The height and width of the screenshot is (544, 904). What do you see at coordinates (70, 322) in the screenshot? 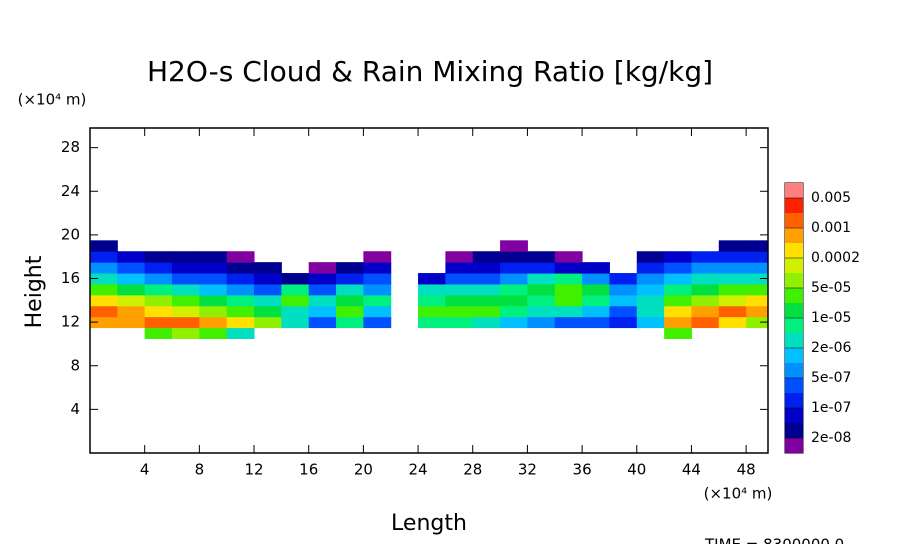
I see `y-tick-label: 12` at bounding box center [70, 322].